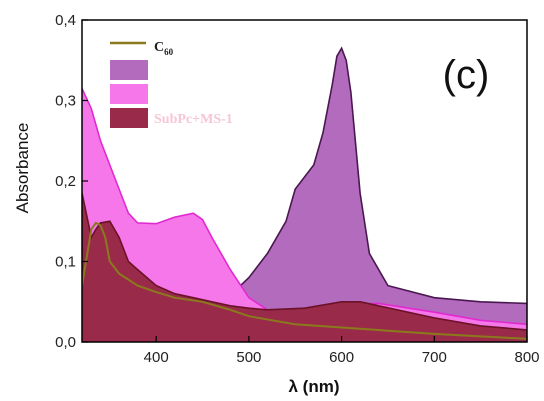 This screenshot has height=401, width=544. Describe the element at coordinates (65, 262) in the screenshot. I see `y-tick-label: 0,1` at that location.